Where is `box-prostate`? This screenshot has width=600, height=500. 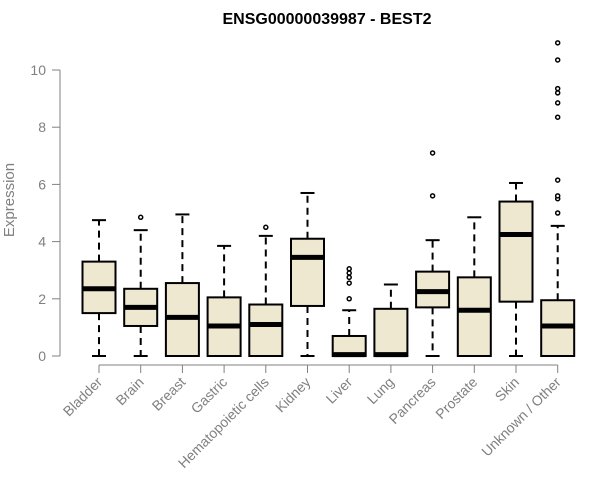
box-prostate is located at coordinates (474, 287).